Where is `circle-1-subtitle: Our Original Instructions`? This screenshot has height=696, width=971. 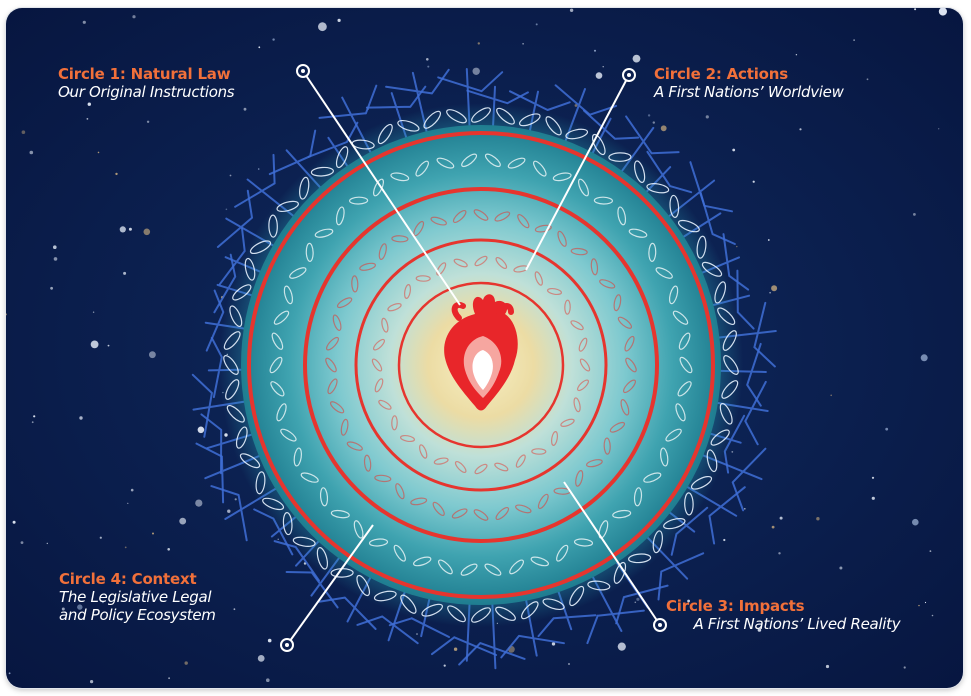
circle-1-subtitle: Our Original Instructions is located at coordinates (146, 92).